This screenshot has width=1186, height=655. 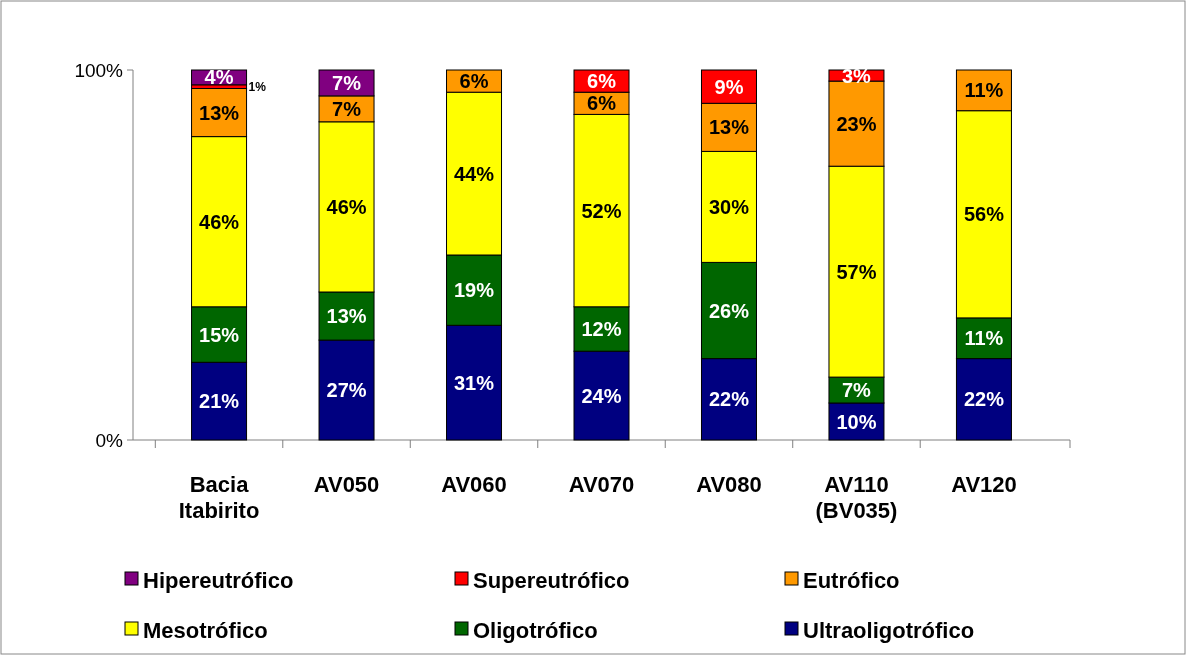 What do you see at coordinates (474, 290) in the screenshot?
I see `data-label: 19%` at bounding box center [474, 290].